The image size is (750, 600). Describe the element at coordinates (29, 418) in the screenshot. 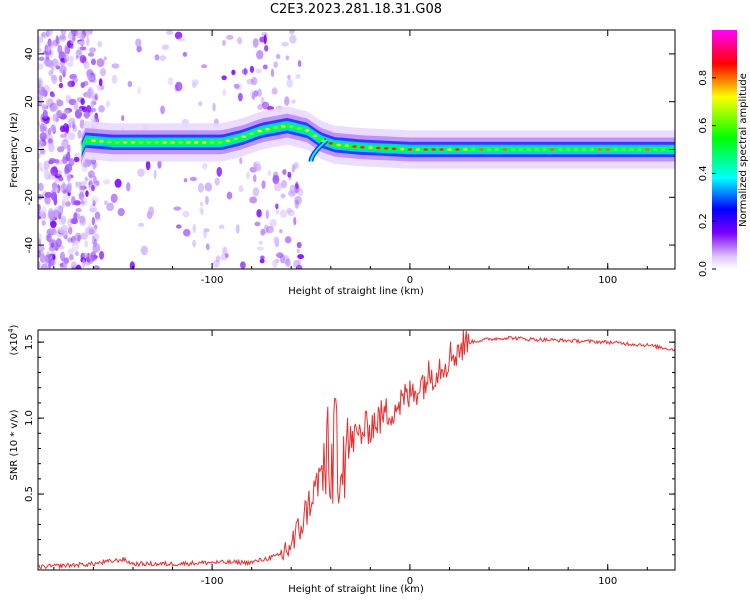

I see `snr-y-tick-label: 1.0` at that location.